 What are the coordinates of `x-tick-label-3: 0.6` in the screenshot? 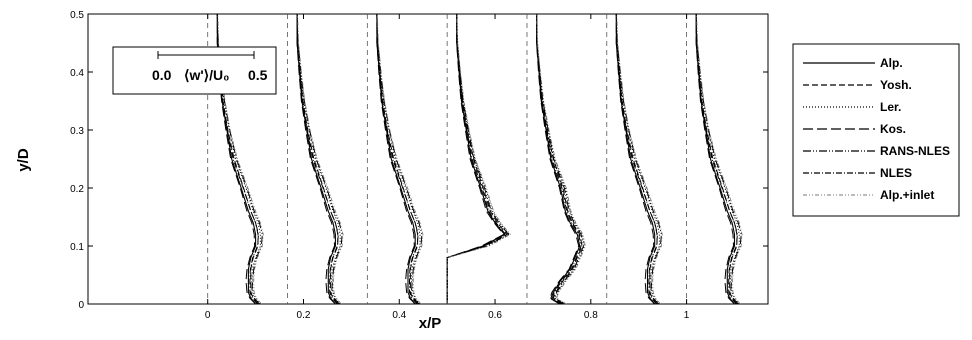 It's located at (495, 315).